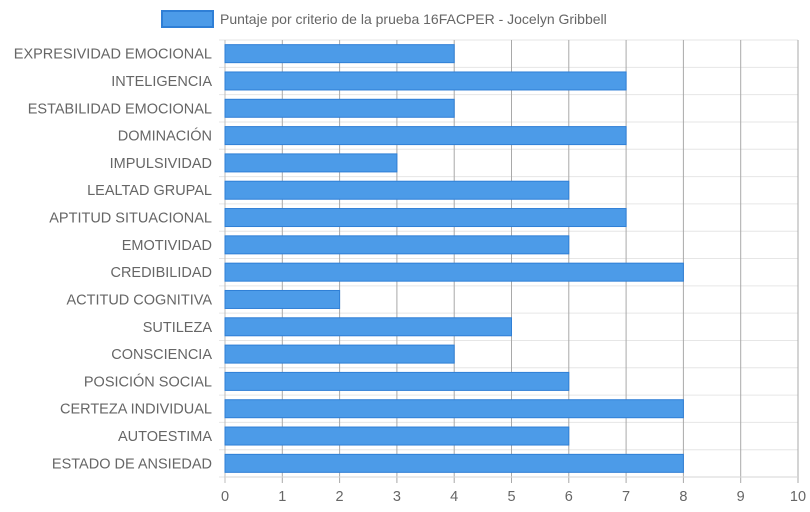  What do you see at coordinates (148, 381) in the screenshot?
I see `category-label: POSICIÓN SOCIAL` at bounding box center [148, 381].